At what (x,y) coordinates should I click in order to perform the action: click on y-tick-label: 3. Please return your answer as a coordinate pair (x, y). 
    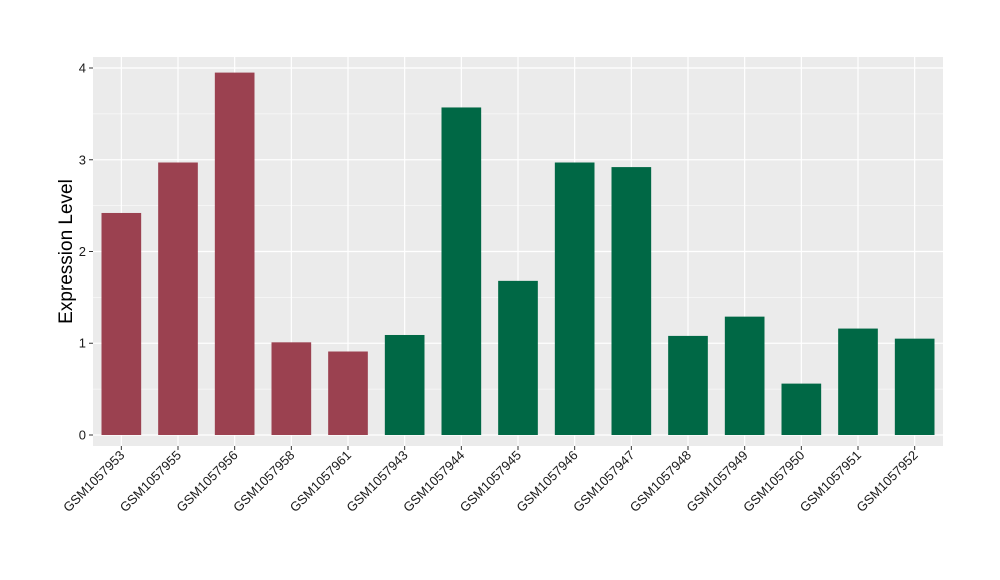
    Looking at the image, I should click on (82, 159).